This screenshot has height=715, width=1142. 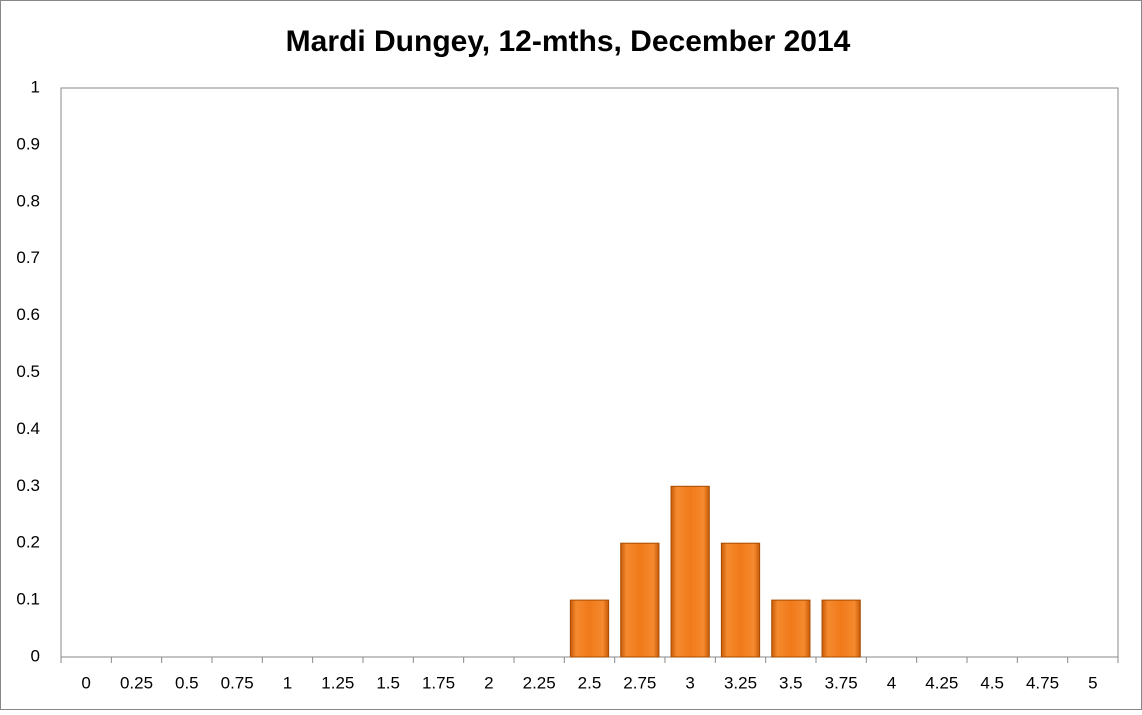 I want to click on x-tick-label: 3.5, so click(x=791, y=682).